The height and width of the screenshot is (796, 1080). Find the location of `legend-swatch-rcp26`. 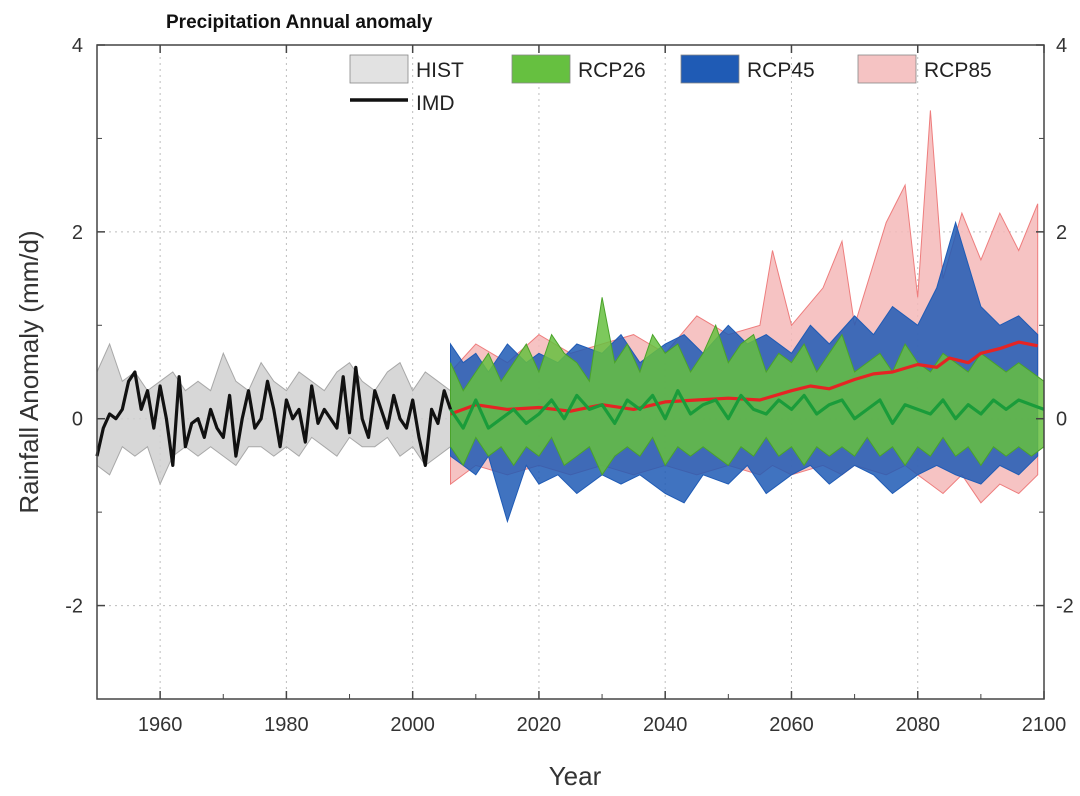

legend-swatch-rcp26 is located at coordinates (541, 69).